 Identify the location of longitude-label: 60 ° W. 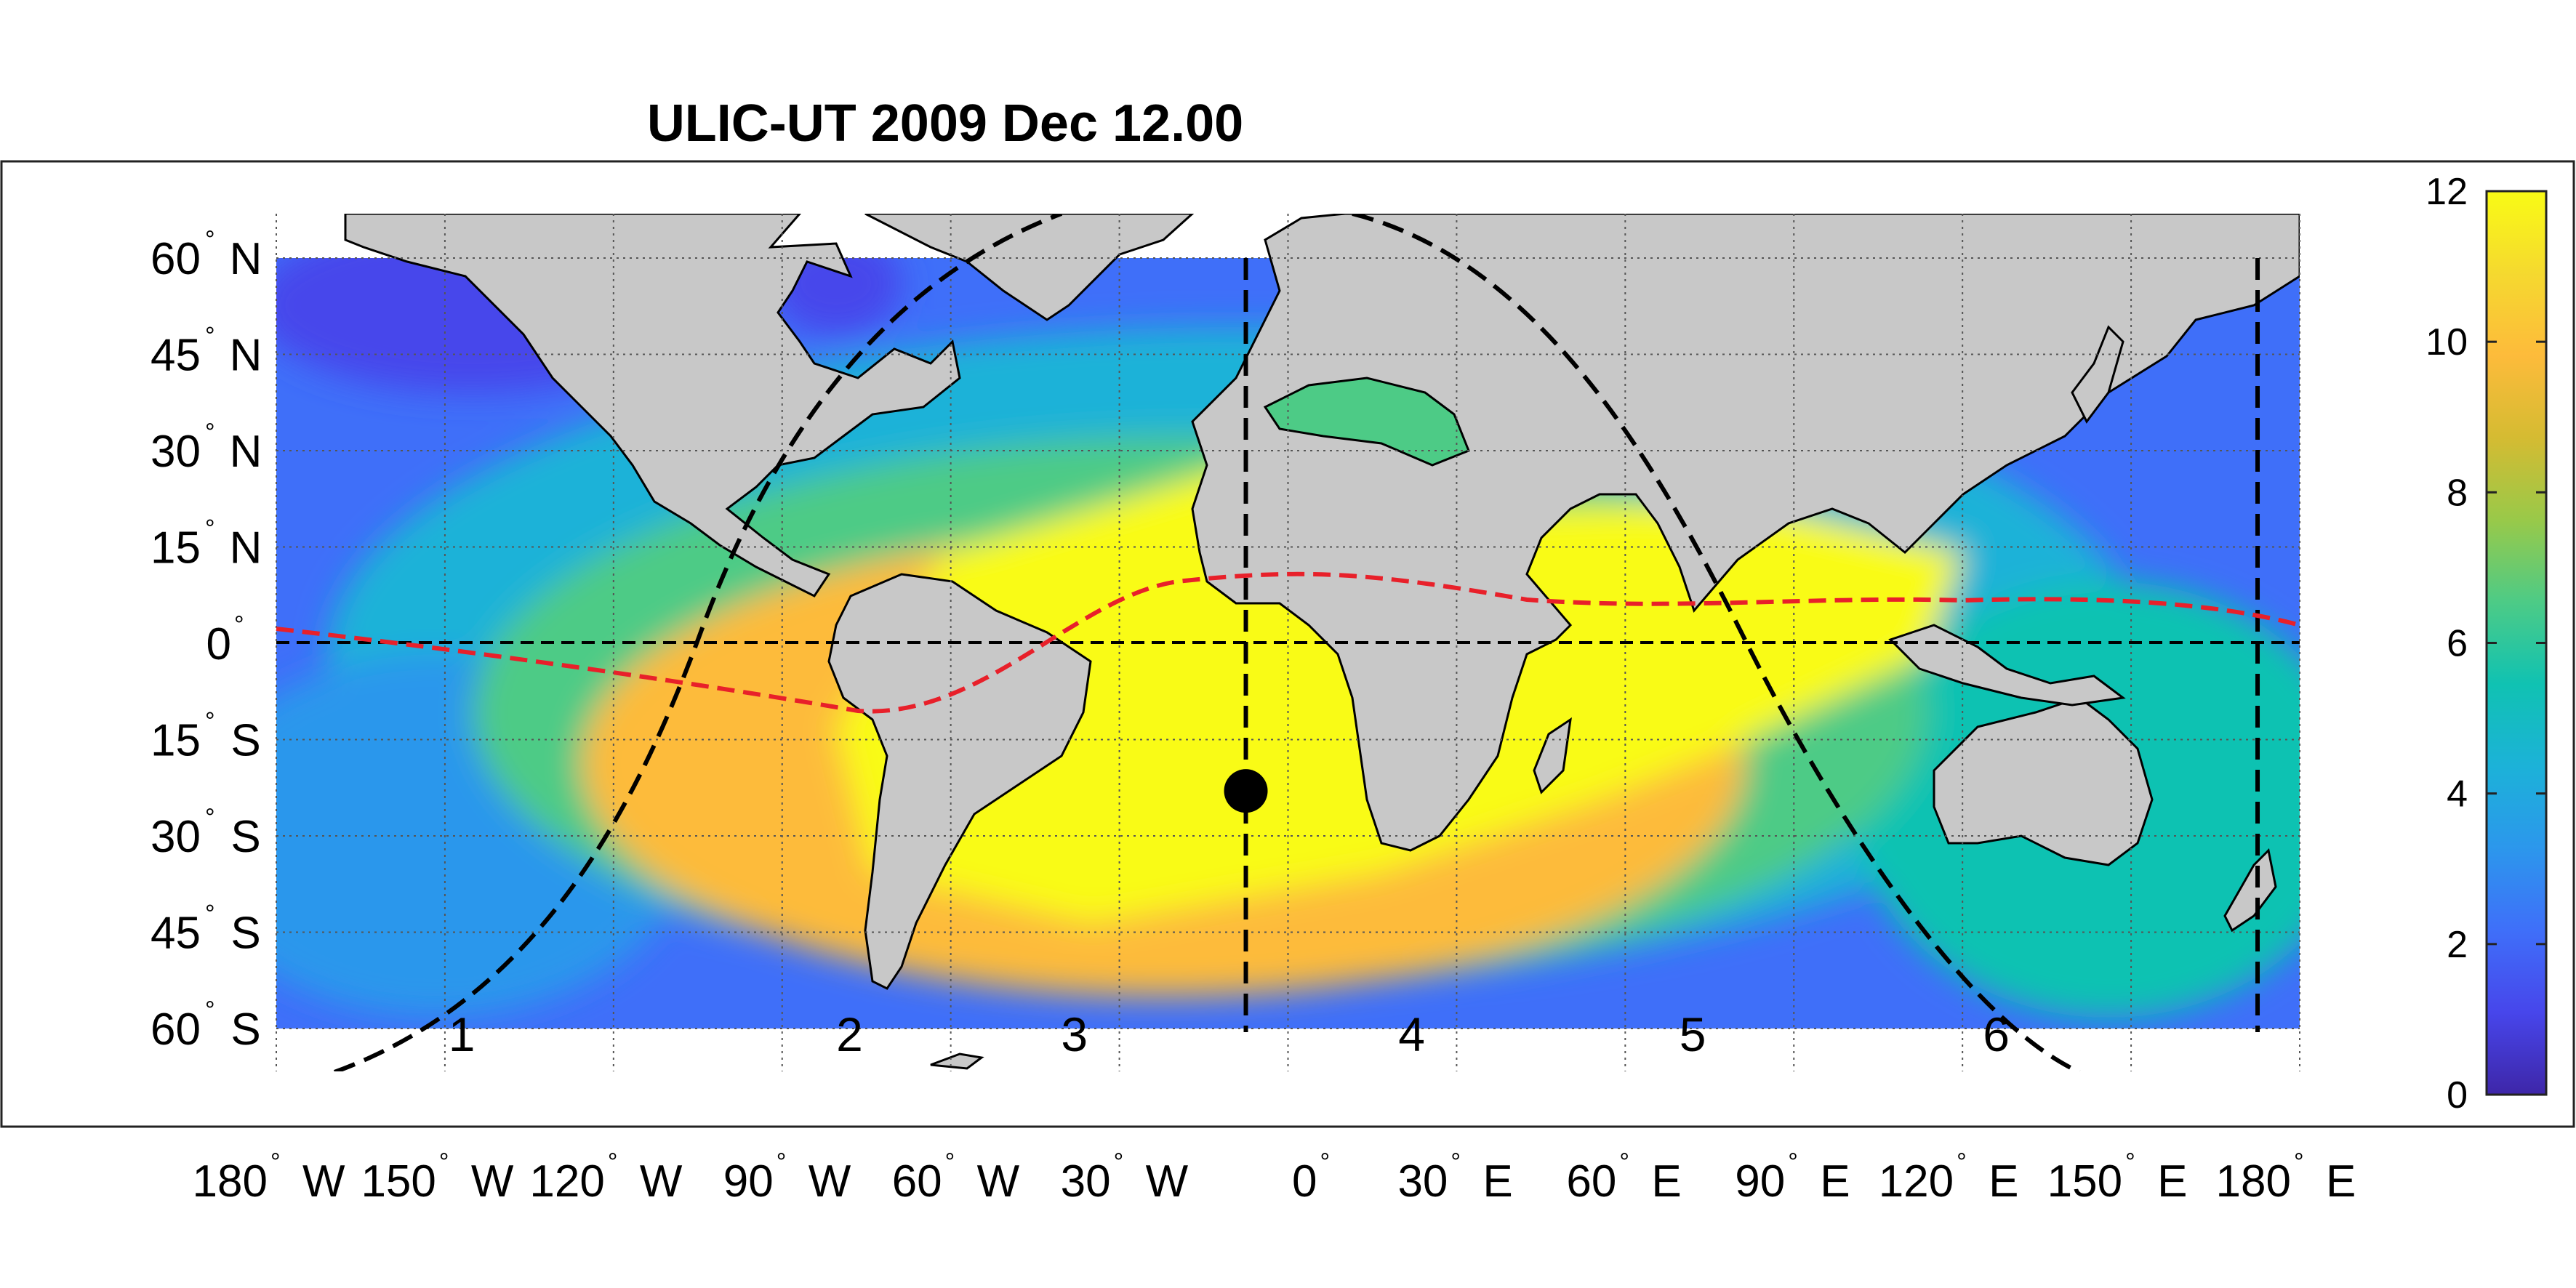
(956, 1177).